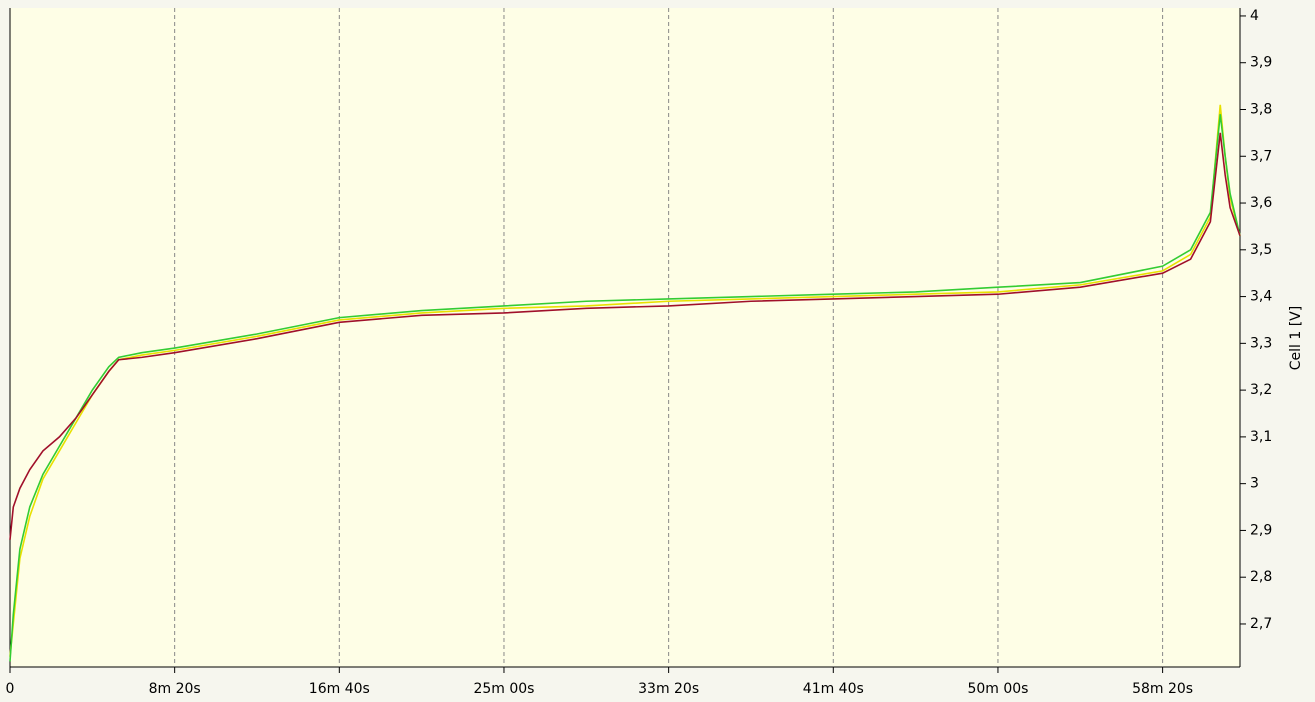  Describe the element at coordinates (1261, 343) in the screenshot. I see `y-tick-label: 3,3` at that location.